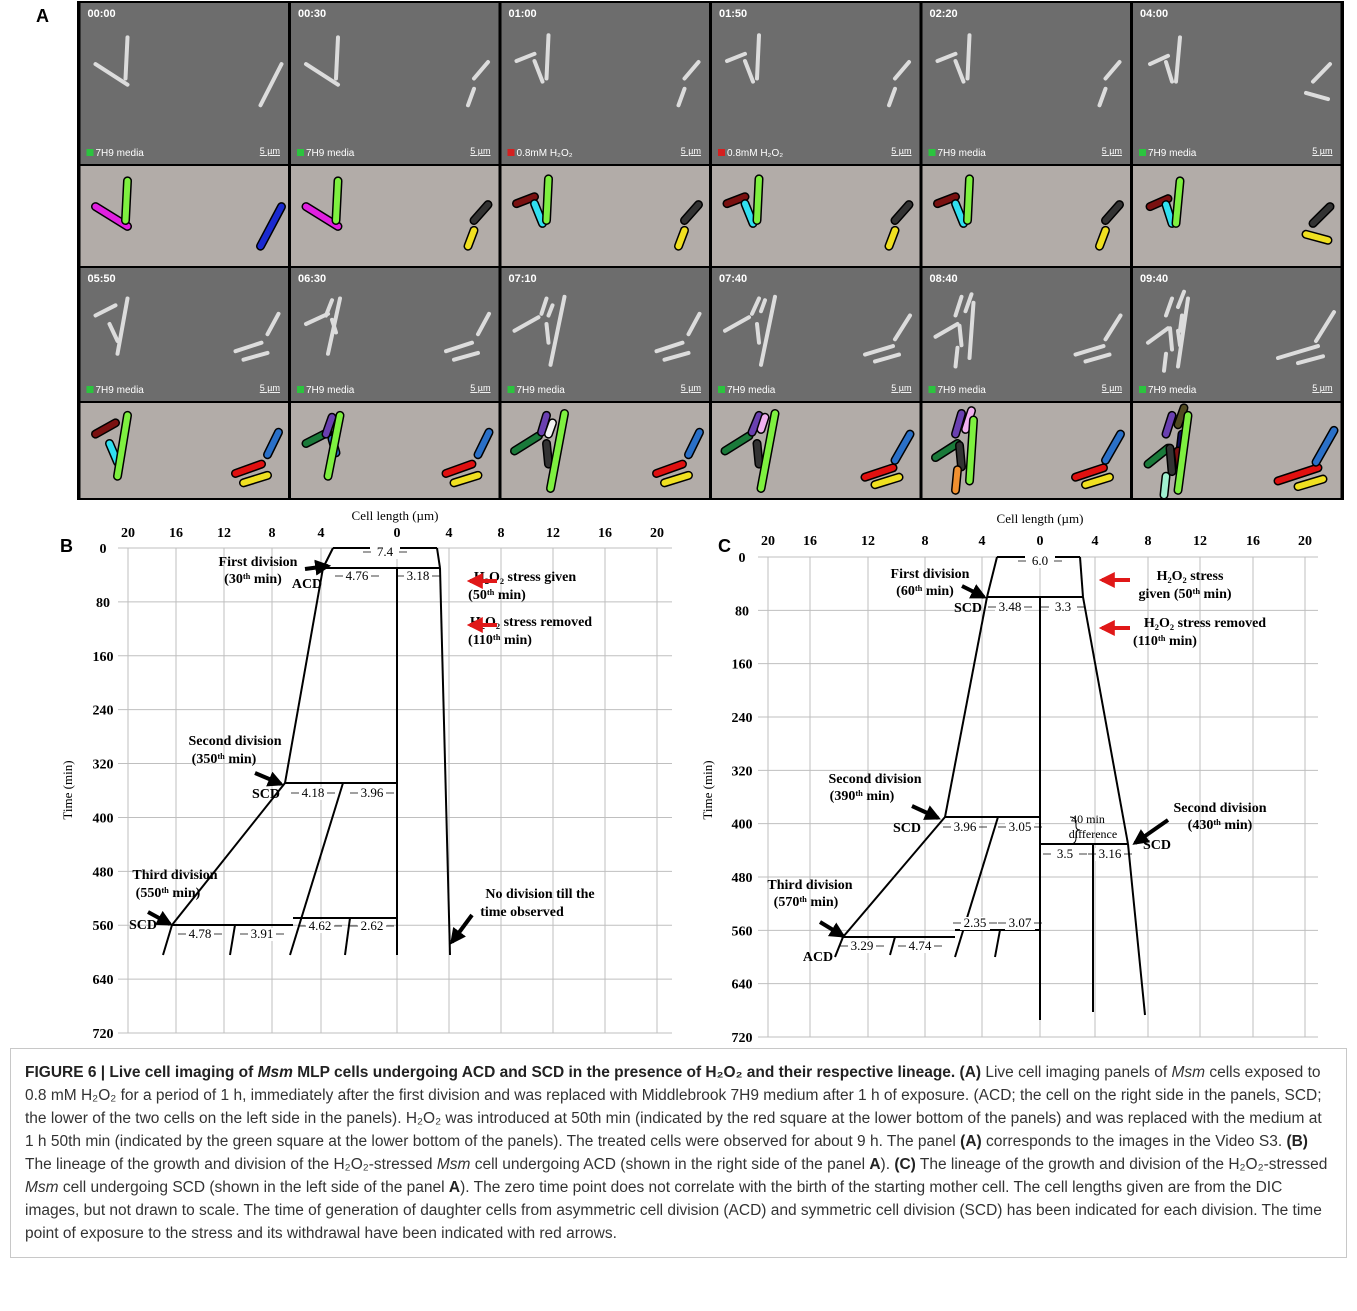  I want to click on annotation: ACD, so click(818, 957).